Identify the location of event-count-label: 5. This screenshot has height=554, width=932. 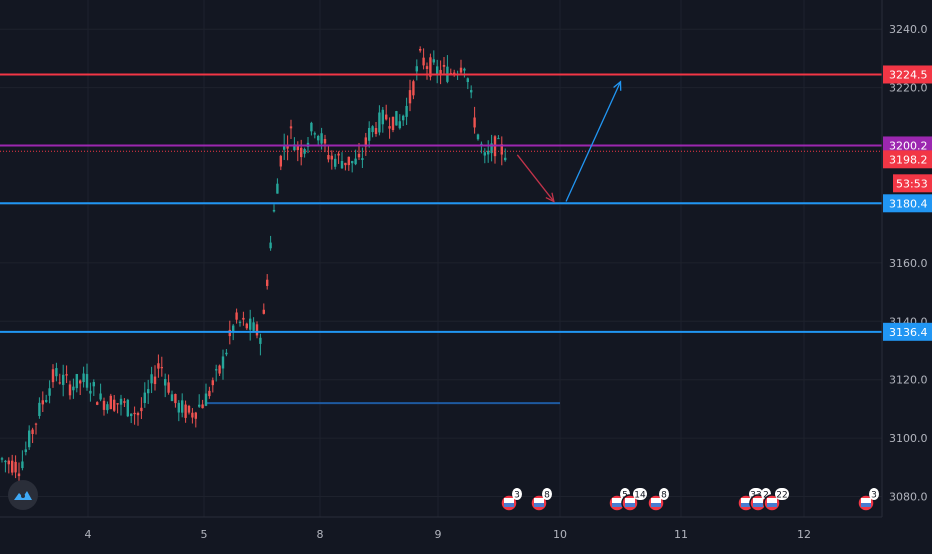
(625, 496).